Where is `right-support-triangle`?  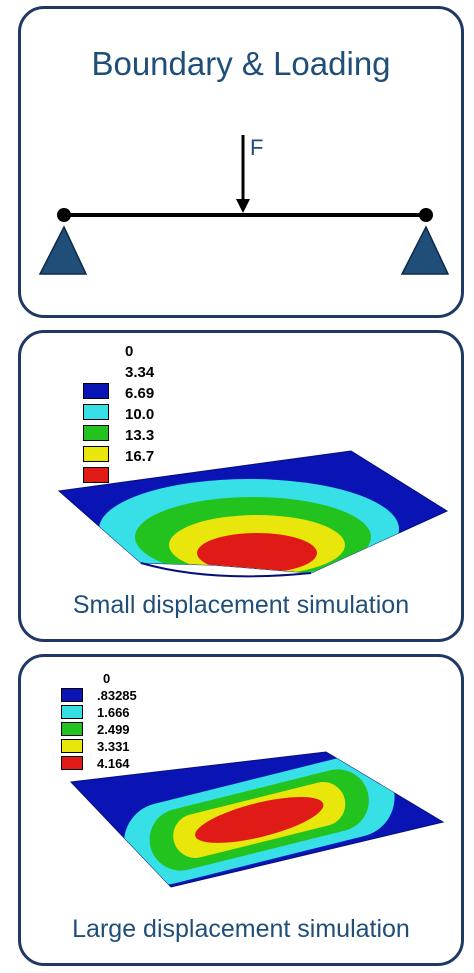 right-support-triangle is located at coordinates (425, 250).